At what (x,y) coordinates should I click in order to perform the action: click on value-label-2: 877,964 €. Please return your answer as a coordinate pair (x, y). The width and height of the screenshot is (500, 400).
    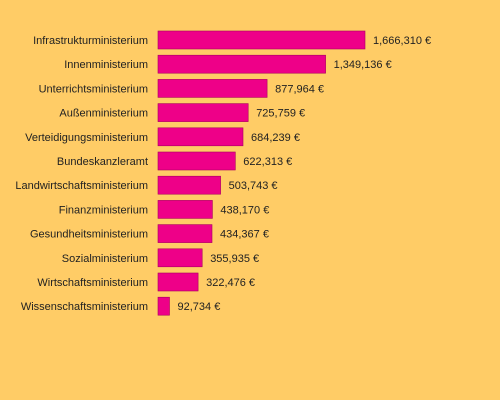
    Looking at the image, I should click on (299, 89).